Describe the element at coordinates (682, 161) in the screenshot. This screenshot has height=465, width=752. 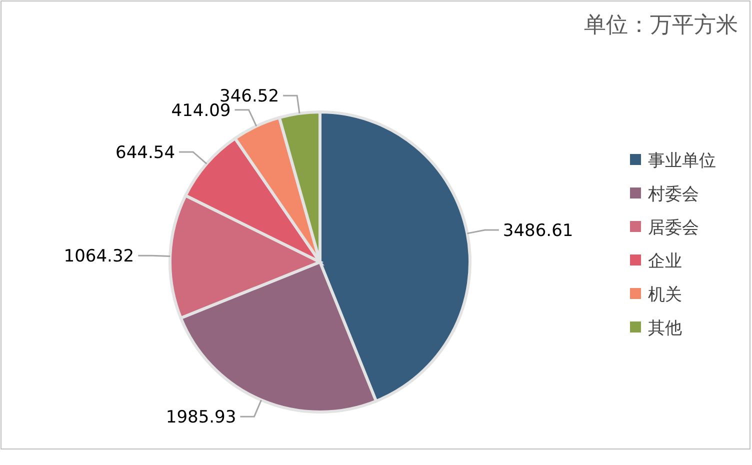
I see `legend-label: 事业单位` at that location.